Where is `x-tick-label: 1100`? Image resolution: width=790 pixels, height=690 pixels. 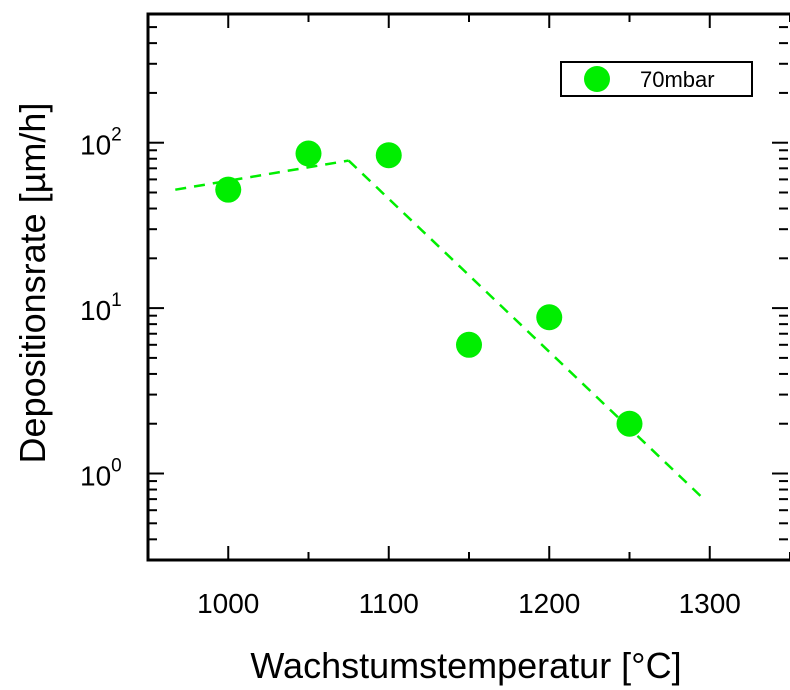
x-tick-label: 1100 is located at coordinates (389, 603).